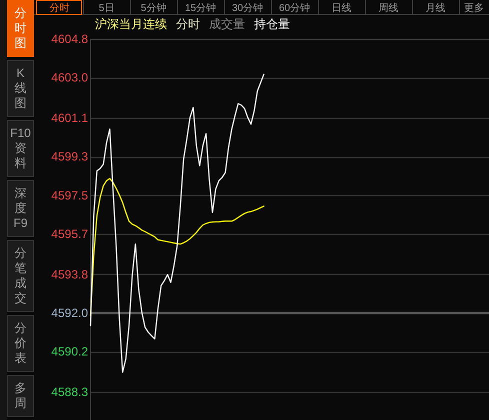 The image size is (489, 420). I want to click on y-tick-label: 4588.3, so click(69, 392).